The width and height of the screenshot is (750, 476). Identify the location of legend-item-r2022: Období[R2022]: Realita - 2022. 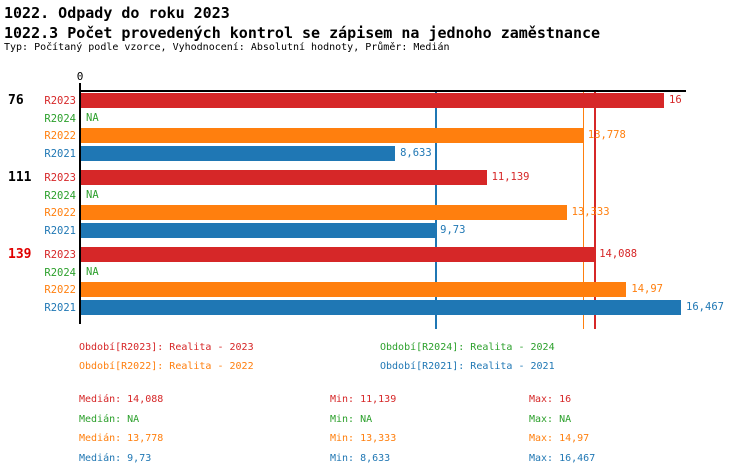
(166, 366).